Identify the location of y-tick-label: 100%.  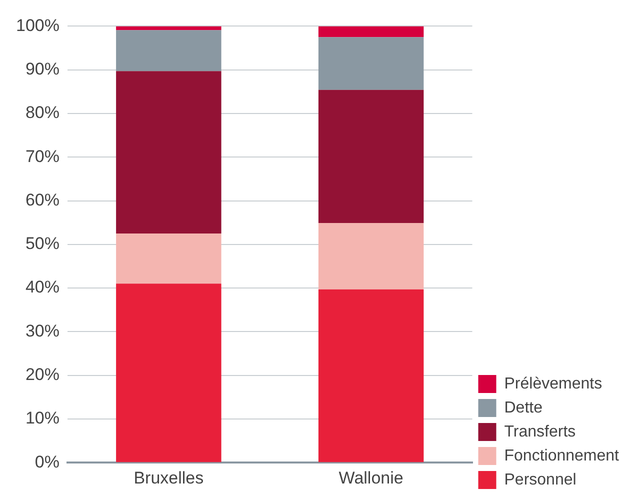
(38, 25).